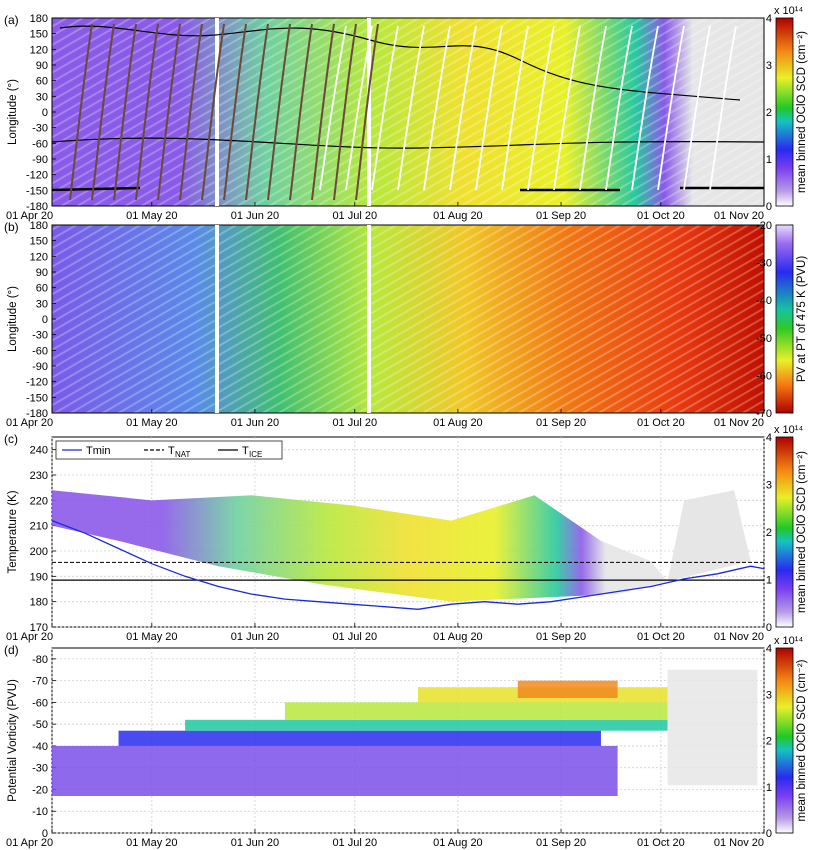  What do you see at coordinates (40, 769) in the screenshot?
I see `y-tick-label: -30` at bounding box center [40, 769].